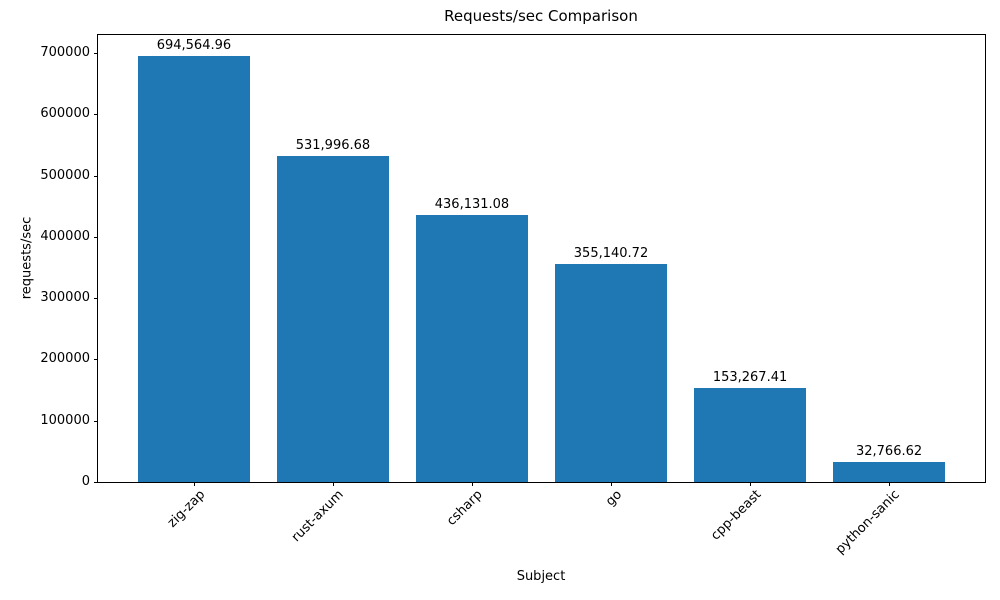 The height and width of the screenshot is (600, 1000). Describe the element at coordinates (611, 254) in the screenshot. I see `bar-value-label: 355,140.72` at that location.